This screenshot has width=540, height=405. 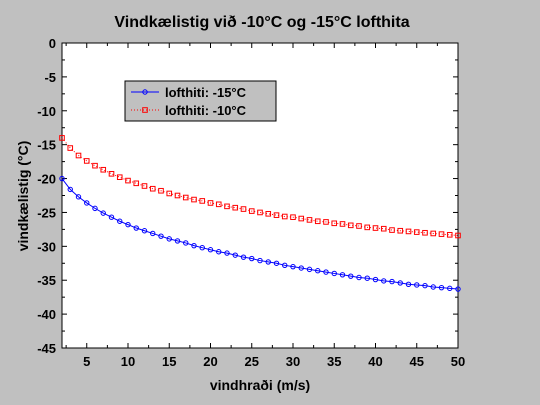 What do you see at coordinates (50, 77) in the screenshot?
I see `y-tick-label: -5` at bounding box center [50, 77].